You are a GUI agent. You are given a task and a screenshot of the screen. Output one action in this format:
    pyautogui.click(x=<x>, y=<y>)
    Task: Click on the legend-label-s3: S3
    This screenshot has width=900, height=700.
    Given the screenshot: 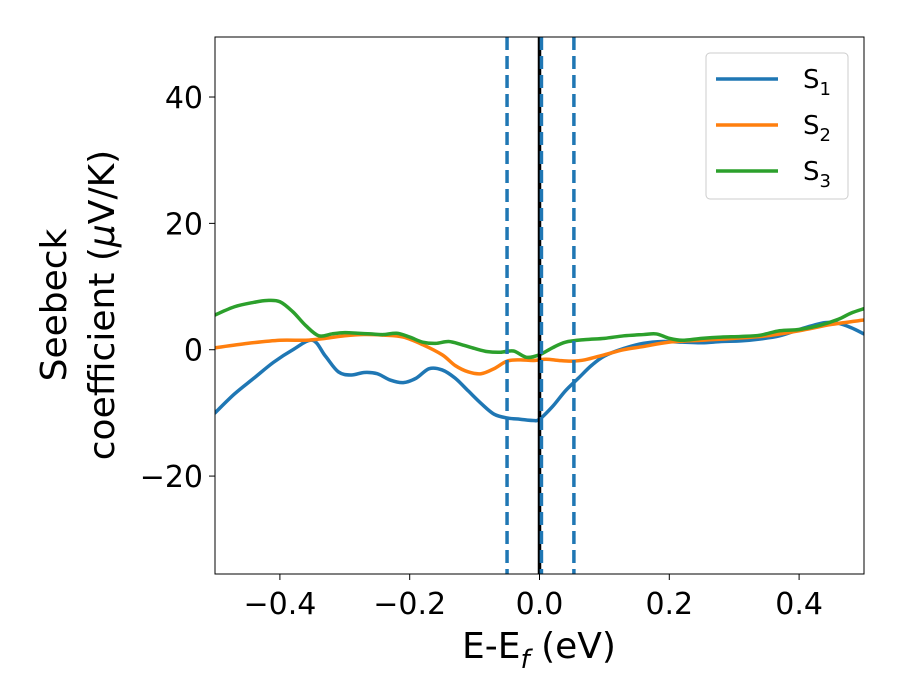 What is the action you would take?
    pyautogui.click(x=817, y=174)
    